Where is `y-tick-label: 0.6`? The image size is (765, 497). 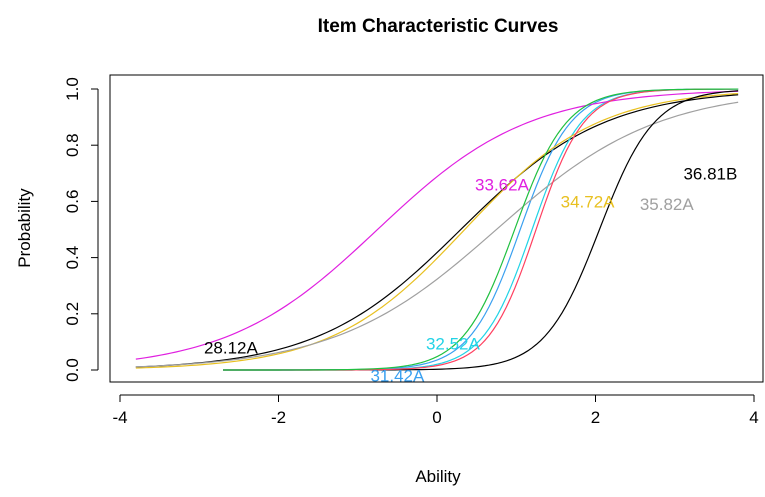 y-tick-label: 0.6 is located at coordinates (72, 202).